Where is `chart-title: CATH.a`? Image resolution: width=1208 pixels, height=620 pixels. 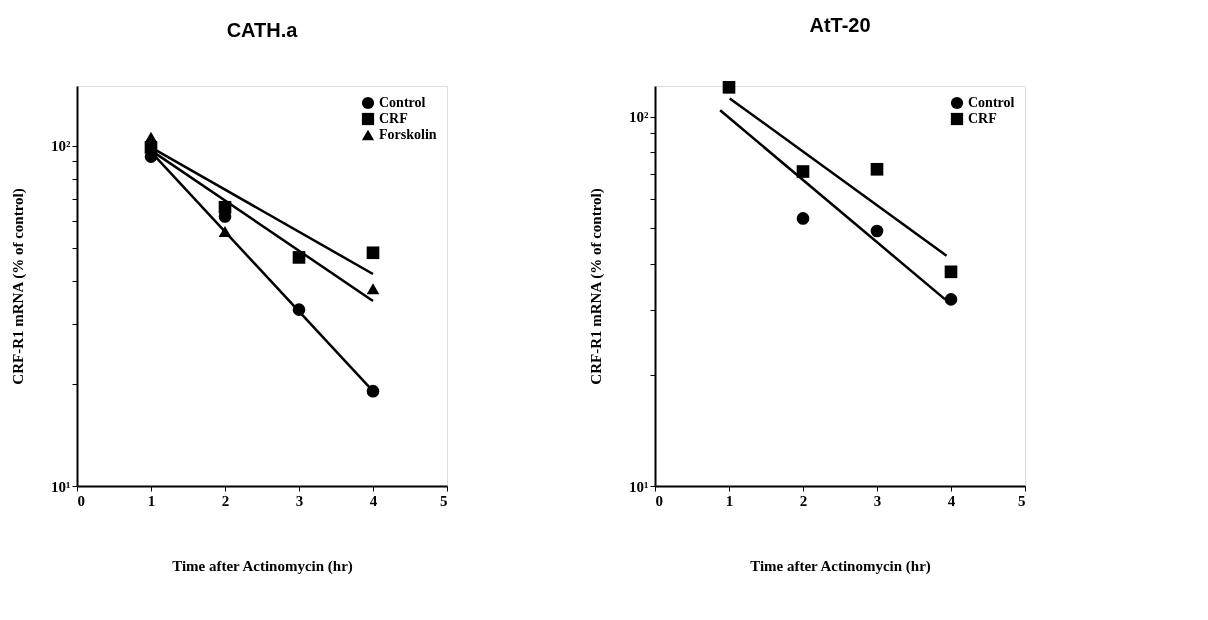
chart-title: CATH.a is located at coordinates (262, 30).